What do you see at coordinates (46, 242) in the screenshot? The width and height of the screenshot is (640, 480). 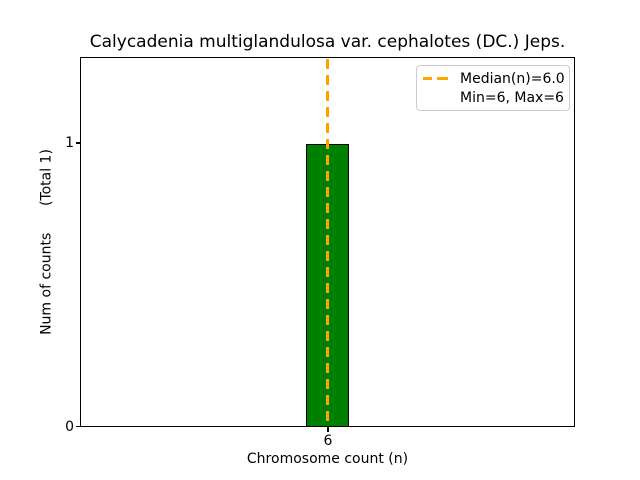 I see `y-axis-label: Num of counts (Total 1)` at bounding box center [46, 242].